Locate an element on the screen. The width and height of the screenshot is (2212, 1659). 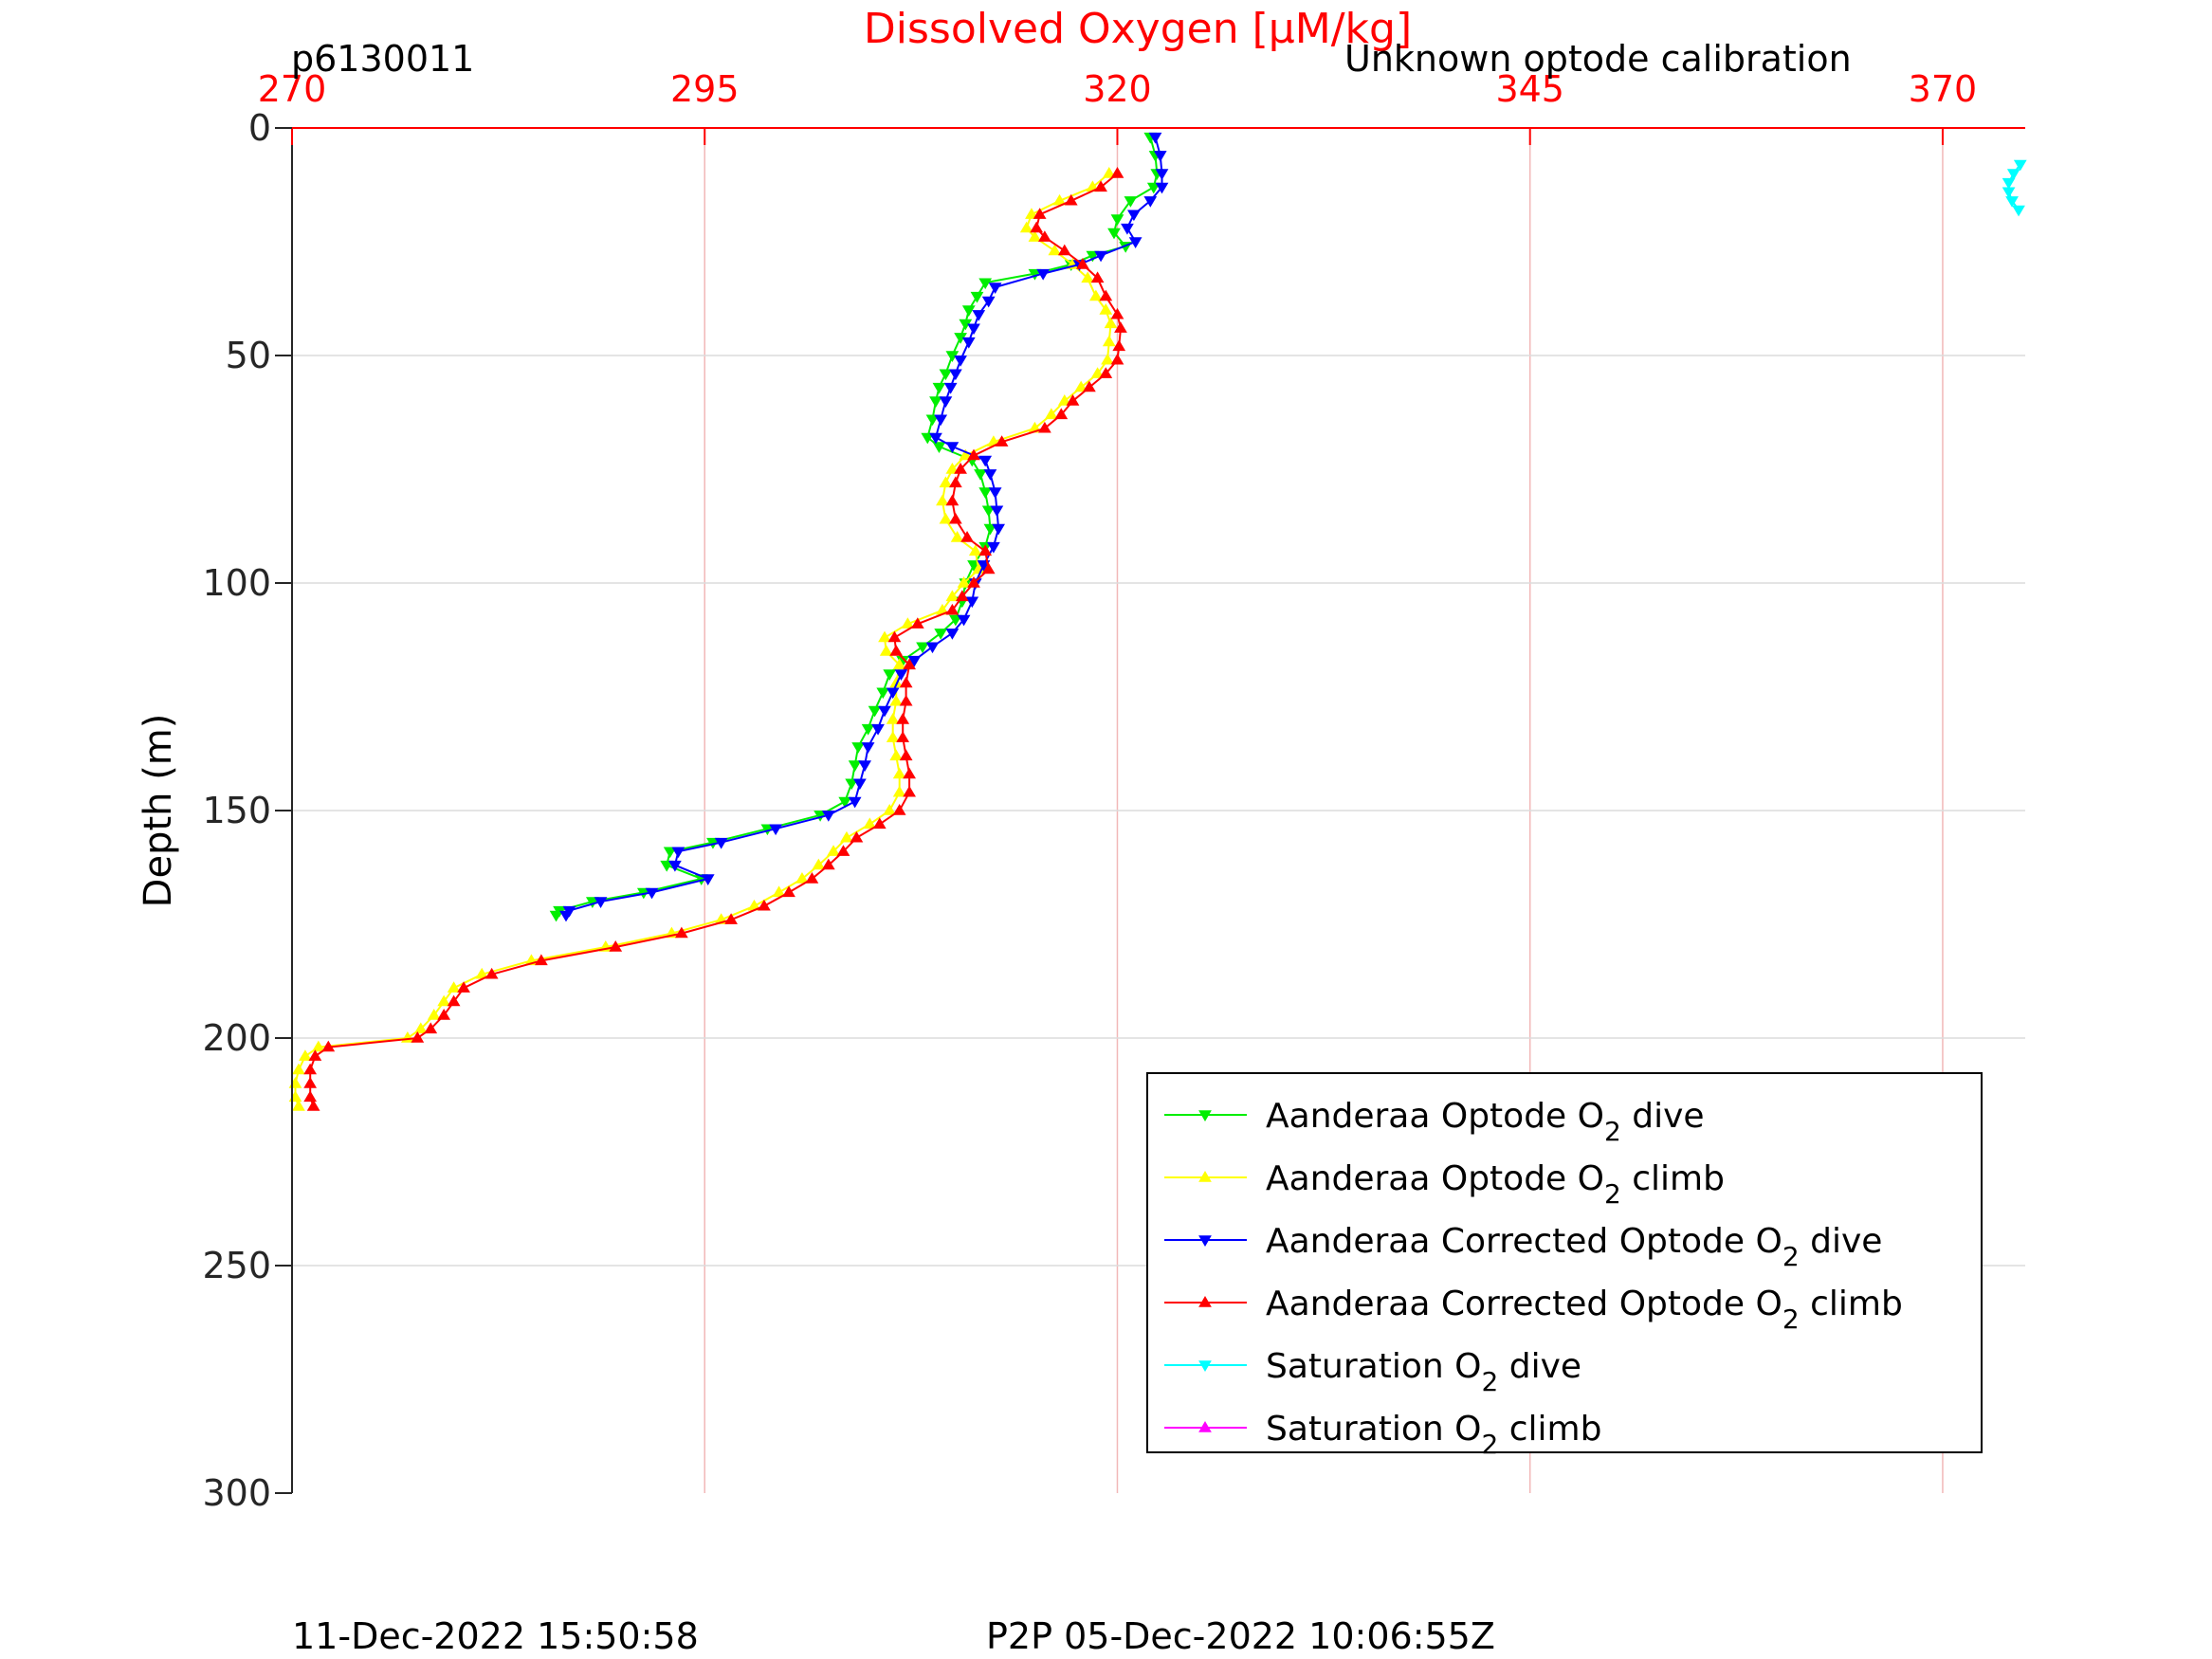
y-tick-label: 150 is located at coordinates (236, 810).